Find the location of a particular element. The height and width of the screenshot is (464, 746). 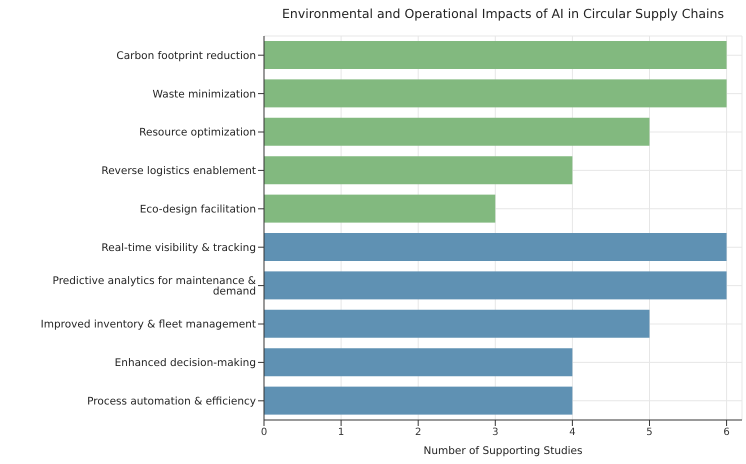

x-tick-label: 5 is located at coordinates (649, 432).